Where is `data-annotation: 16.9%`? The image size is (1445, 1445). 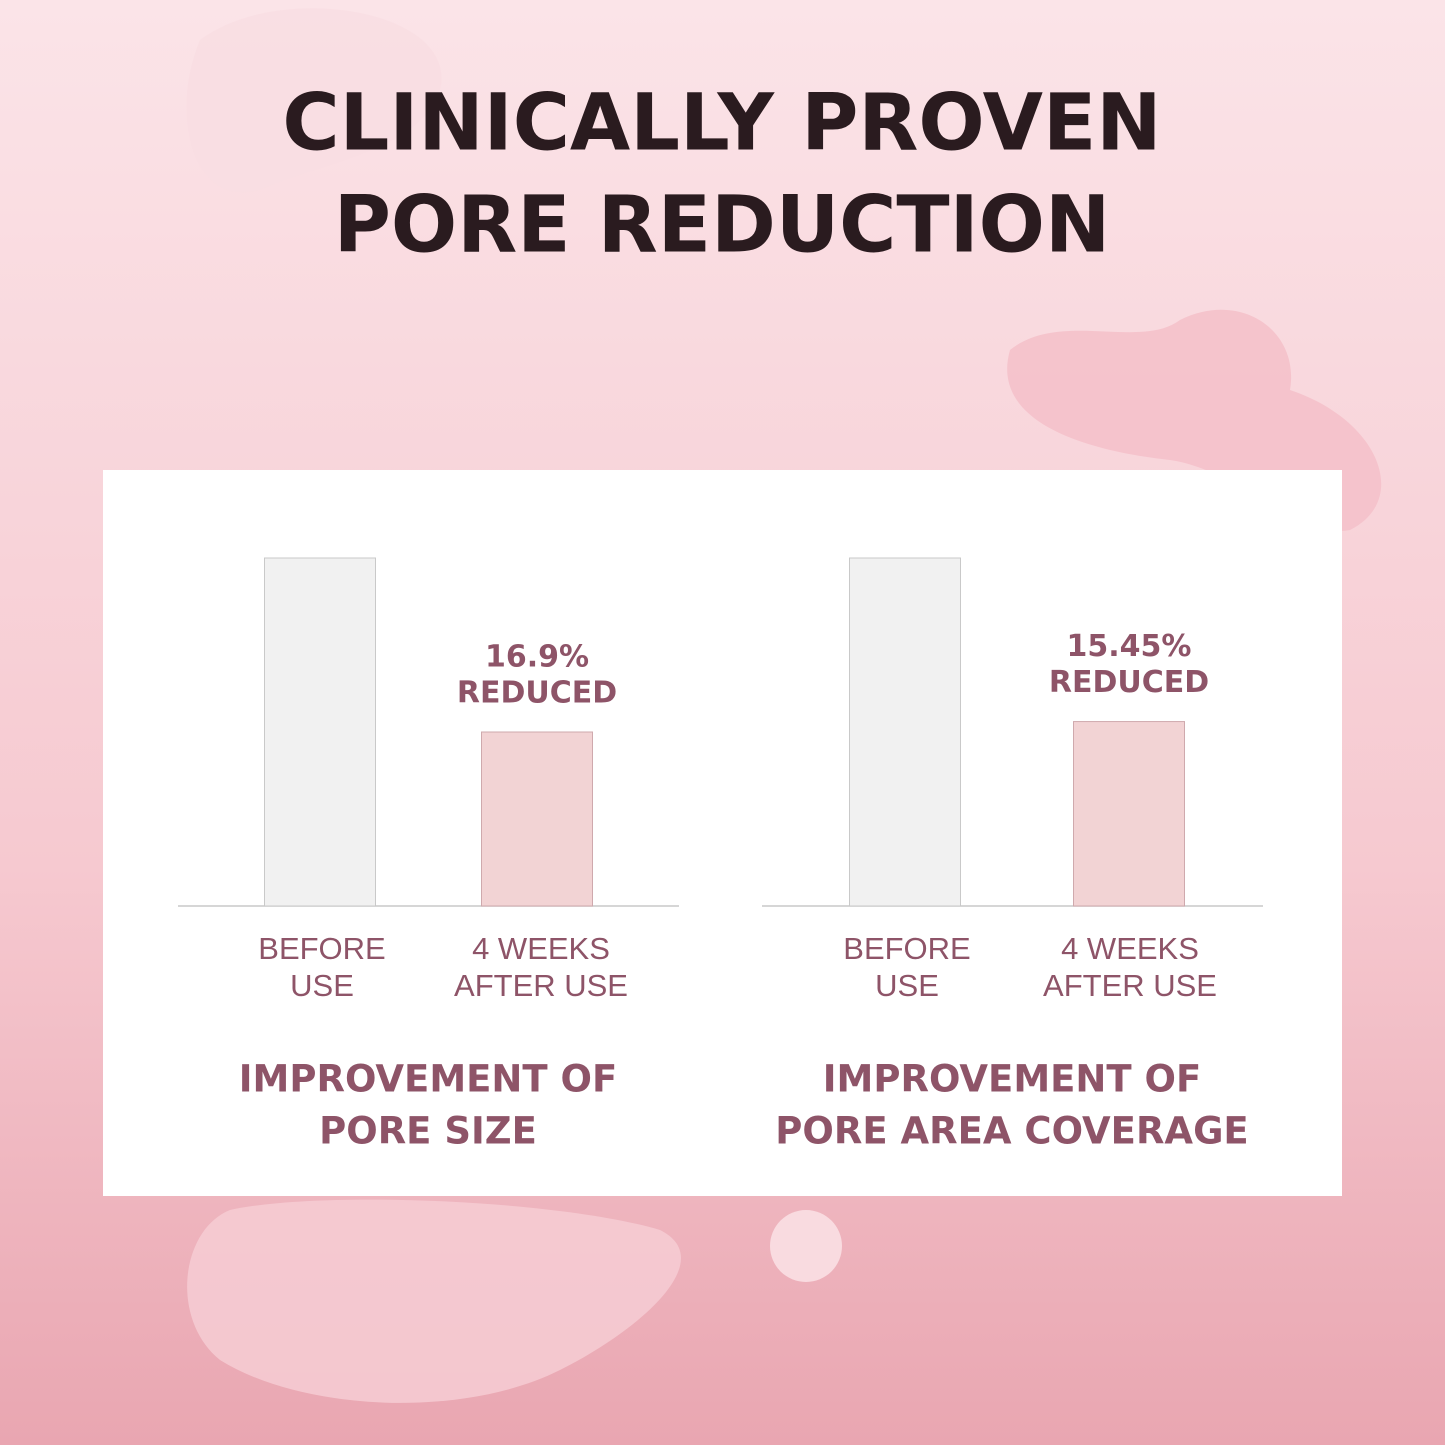 data-annotation: 16.9% is located at coordinates (537, 657).